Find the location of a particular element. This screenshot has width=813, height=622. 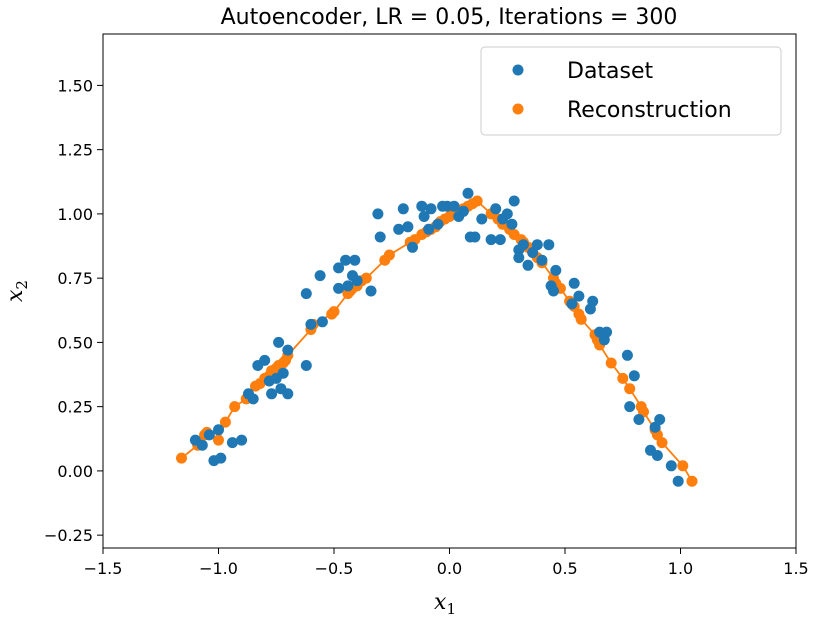

y-tick-label: 1.50 is located at coordinates (75, 85).